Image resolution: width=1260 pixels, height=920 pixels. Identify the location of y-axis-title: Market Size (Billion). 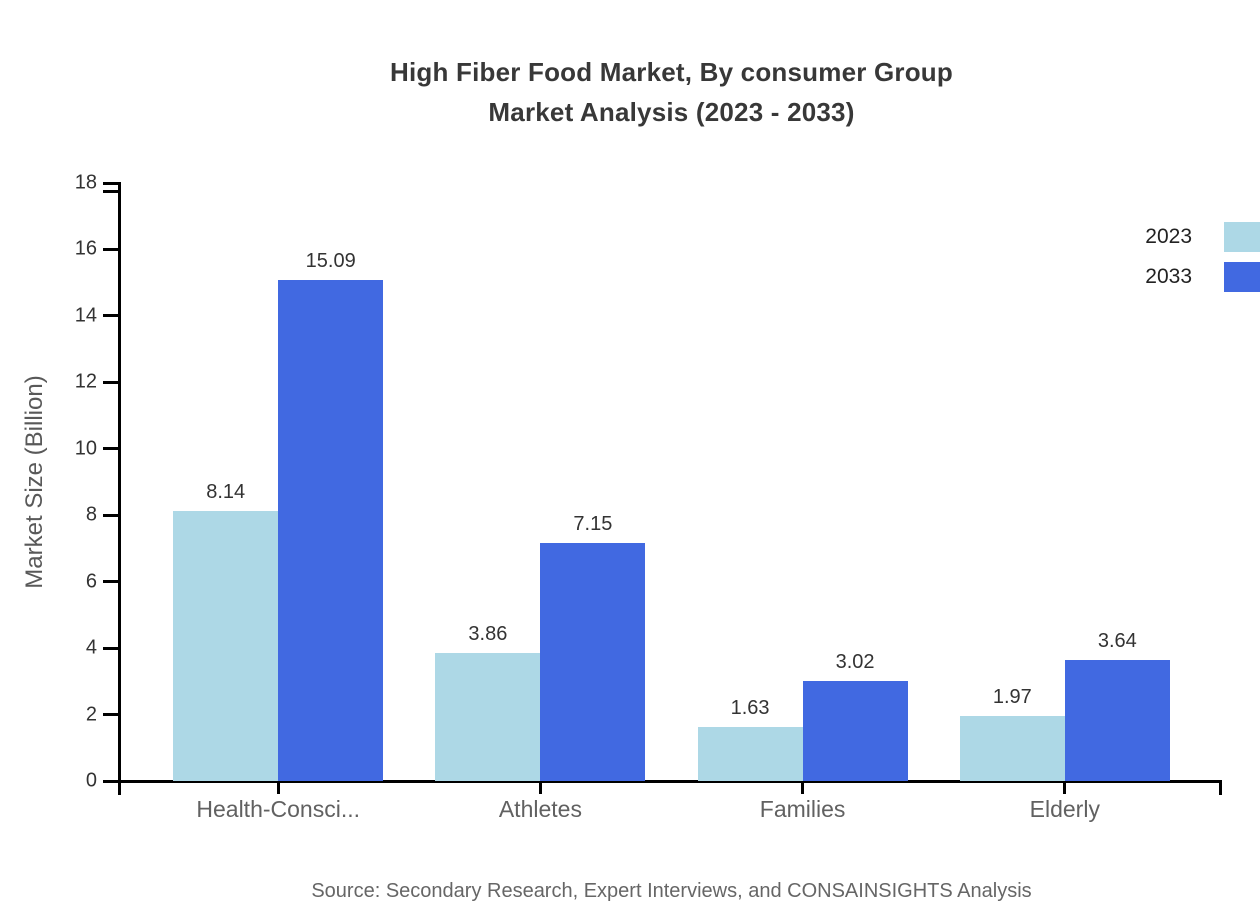
(34, 482).